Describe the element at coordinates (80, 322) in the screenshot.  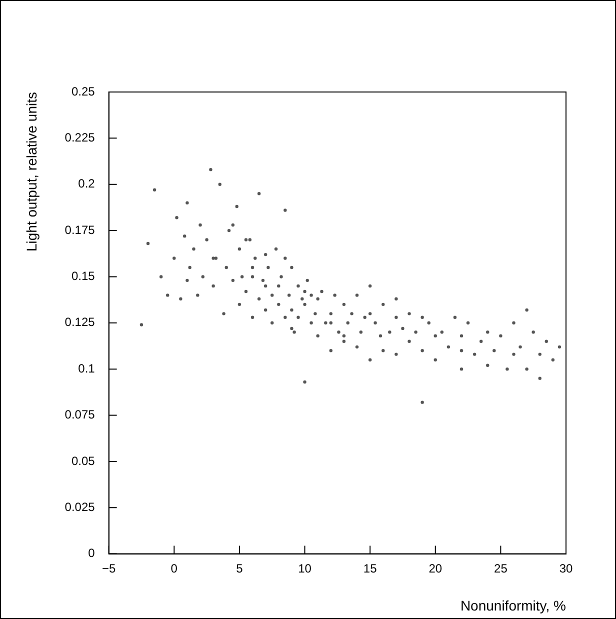
I see `y-tick-label: 0.125` at that location.